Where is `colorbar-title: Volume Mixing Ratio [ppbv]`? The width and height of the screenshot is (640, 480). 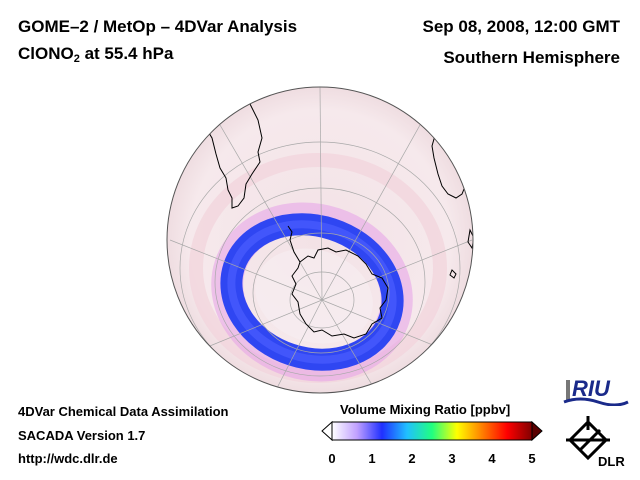 colorbar-title: Volume Mixing Ratio [ppbv] is located at coordinates (425, 409).